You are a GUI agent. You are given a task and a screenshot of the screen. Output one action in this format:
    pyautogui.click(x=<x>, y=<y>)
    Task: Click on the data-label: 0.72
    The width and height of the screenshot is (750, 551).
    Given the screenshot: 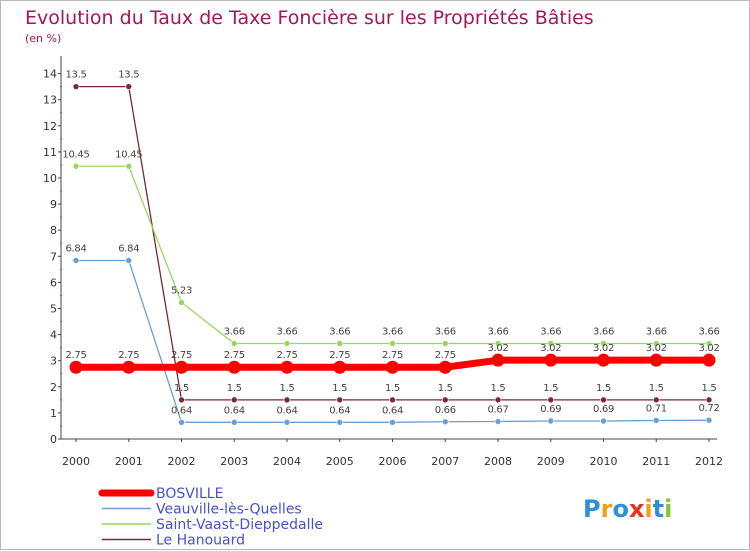 What is the action you would take?
    pyautogui.click(x=708, y=408)
    